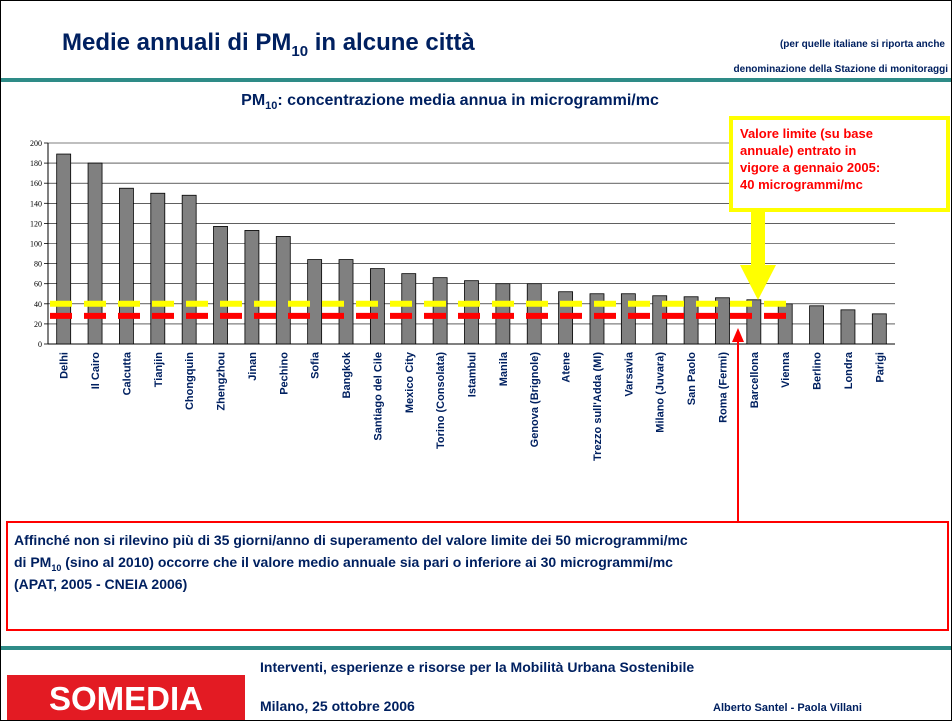  I want to click on y-tick-label: 140, so click(36, 203).